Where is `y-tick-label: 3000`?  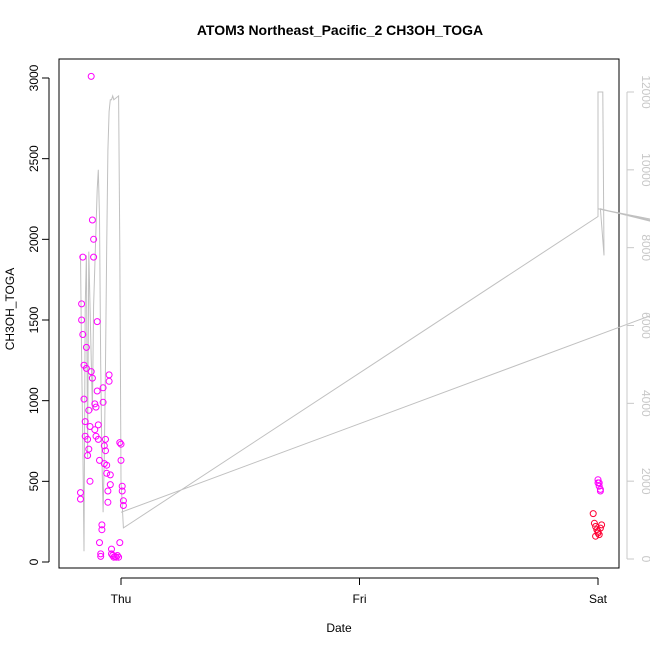 y-tick-label: 3000 is located at coordinates (34, 77).